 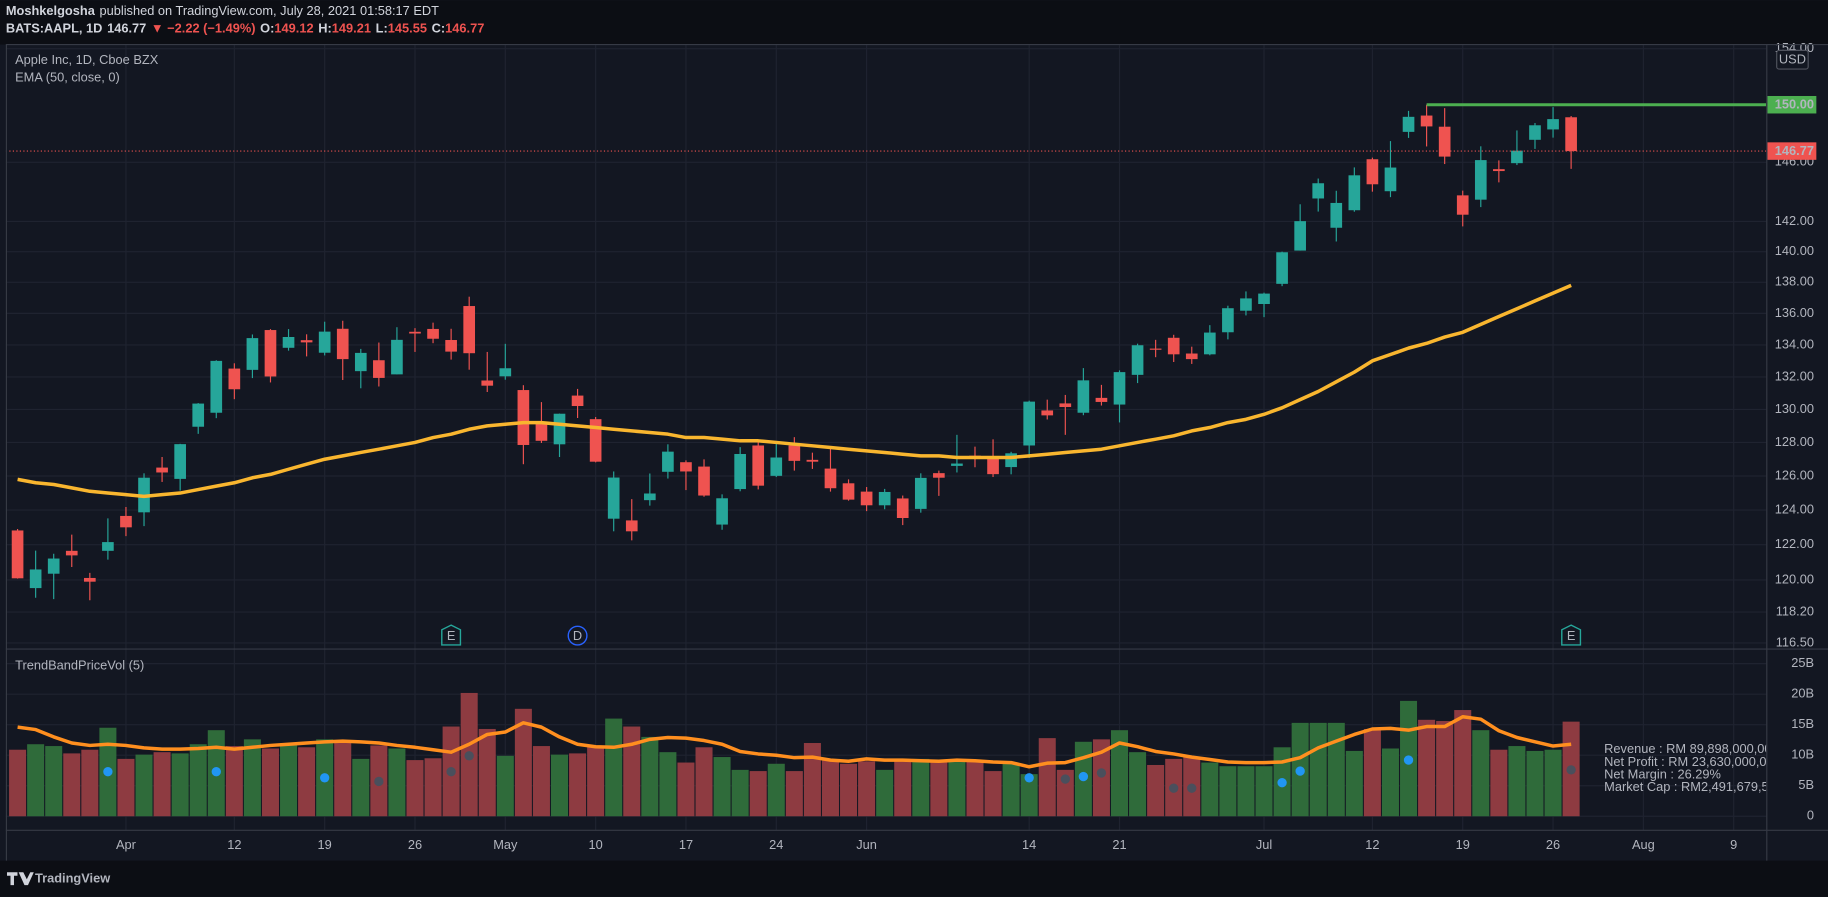 What do you see at coordinates (776, 844) in the screenshot?
I see `x-tick-label: 24` at bounding box center [776, 844].